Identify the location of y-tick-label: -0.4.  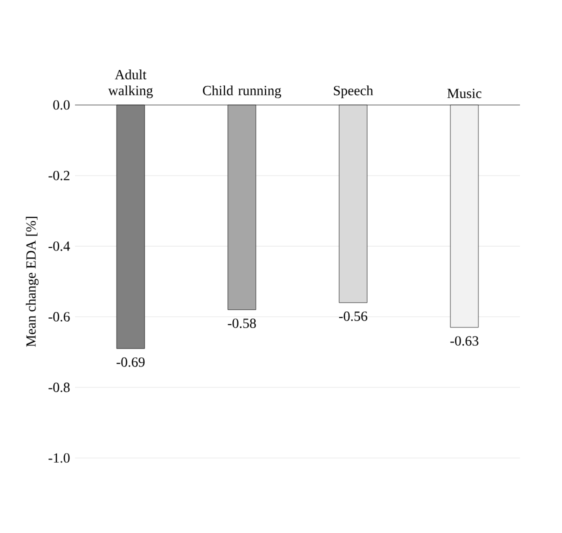
(59, 246).